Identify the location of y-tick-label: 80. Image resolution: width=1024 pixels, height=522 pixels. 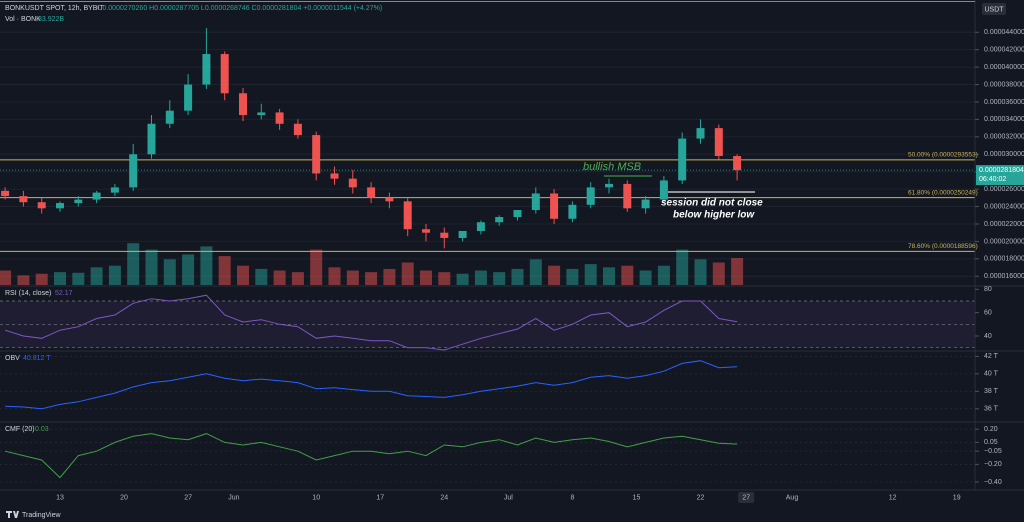
(988, 289).